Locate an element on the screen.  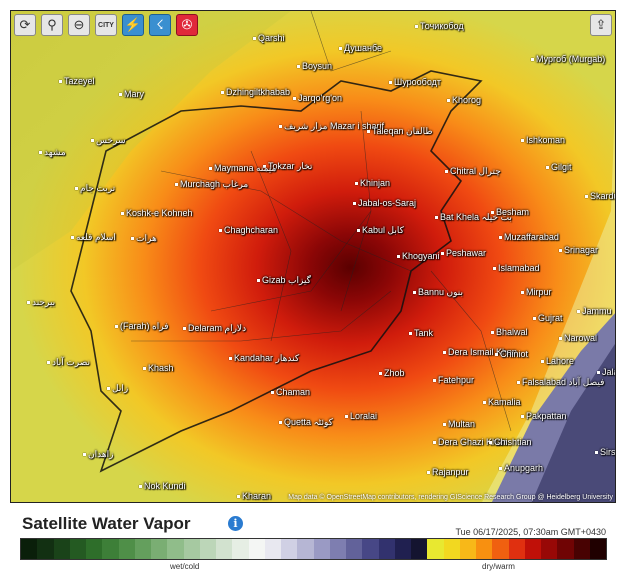
place-label: بیرجند is located at coordinates (41, 302).